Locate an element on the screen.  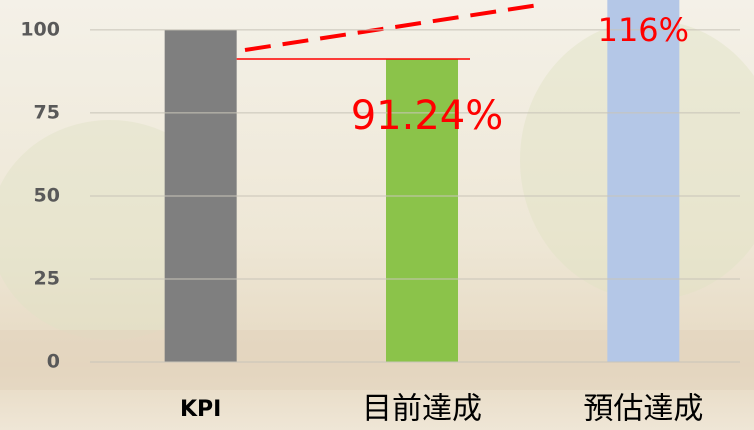
y-tick-label: 100 is located at coordinates (40, 29).